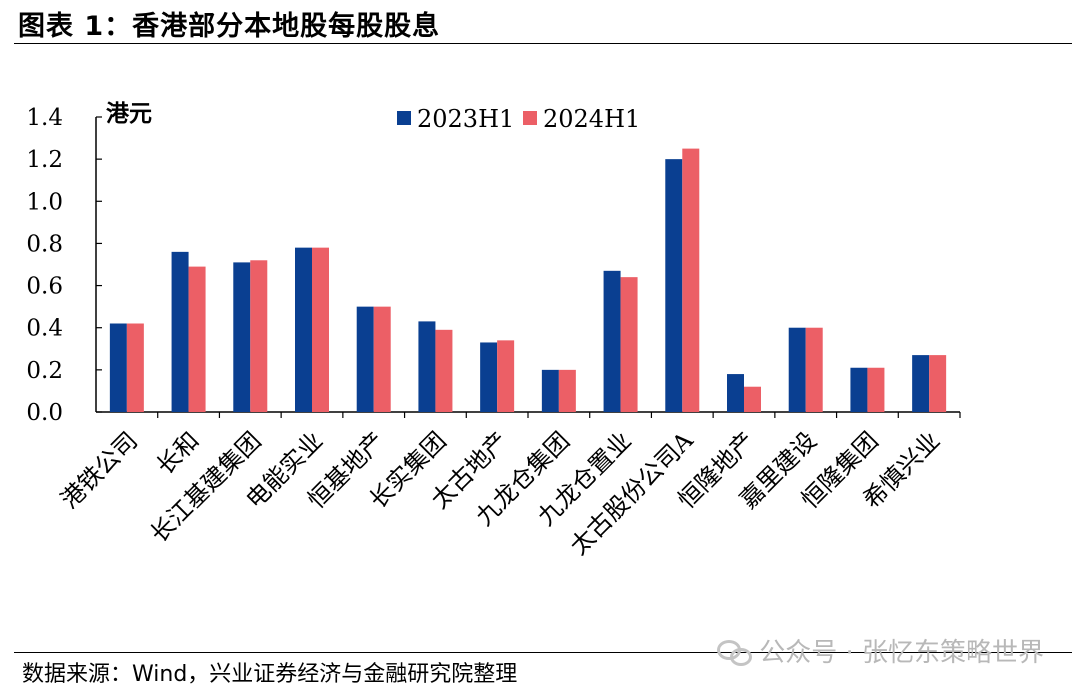 The height and width of the screenshot is (695, 1080). What do you see at coordinates (550, 390) in the screenshot?
I see `bar-2023H1-九龙仓集团` at bounding box center [550, 390].